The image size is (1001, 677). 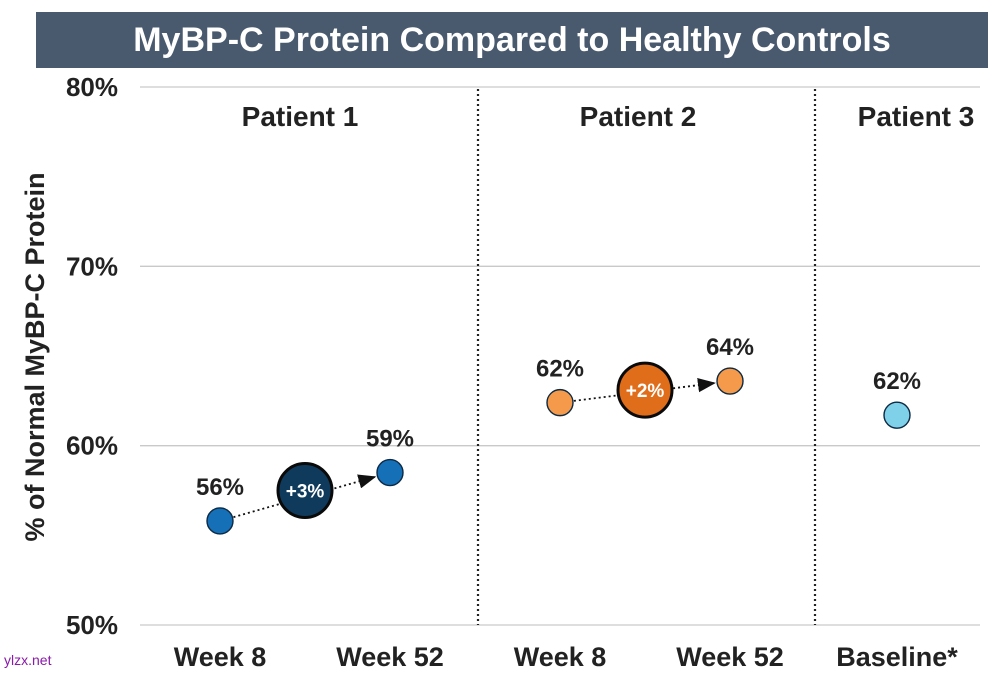 What do you see at coordinates (897, 657) in the screenshot?
I see `x-tick-label: Baseline*` at bounding box center [897, 657].